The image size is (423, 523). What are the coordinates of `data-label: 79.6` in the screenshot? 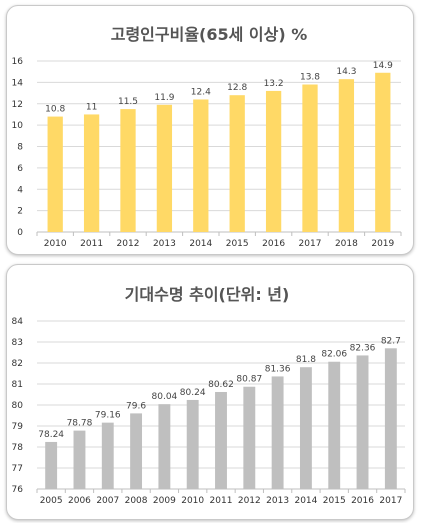 It's located at (136, 406).